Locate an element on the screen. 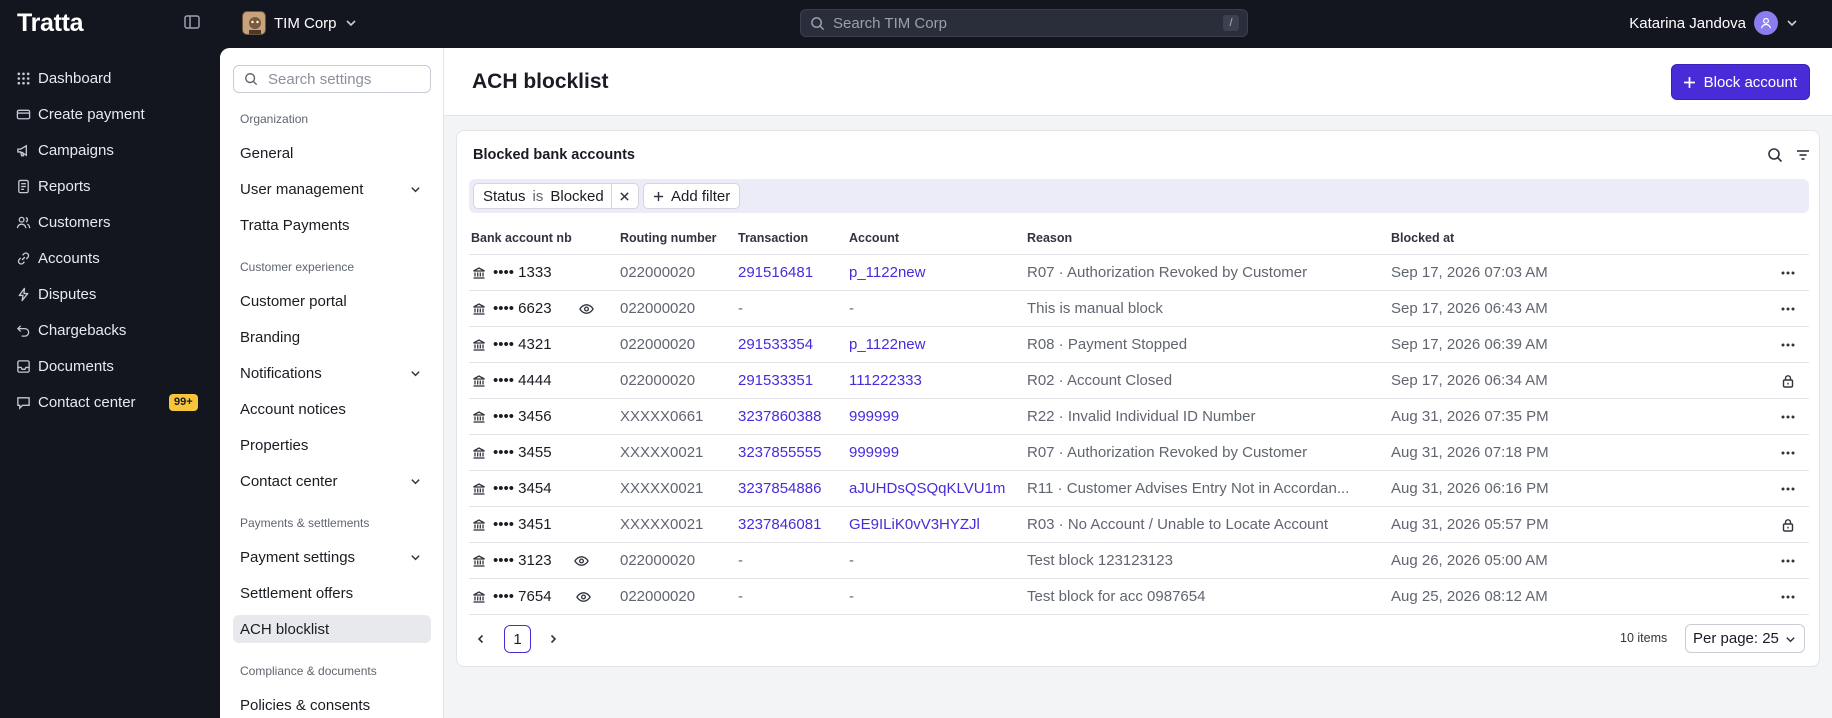 This screenshot has height=718, width=1832. remove-filter-button is located at coordinates (625, 196).